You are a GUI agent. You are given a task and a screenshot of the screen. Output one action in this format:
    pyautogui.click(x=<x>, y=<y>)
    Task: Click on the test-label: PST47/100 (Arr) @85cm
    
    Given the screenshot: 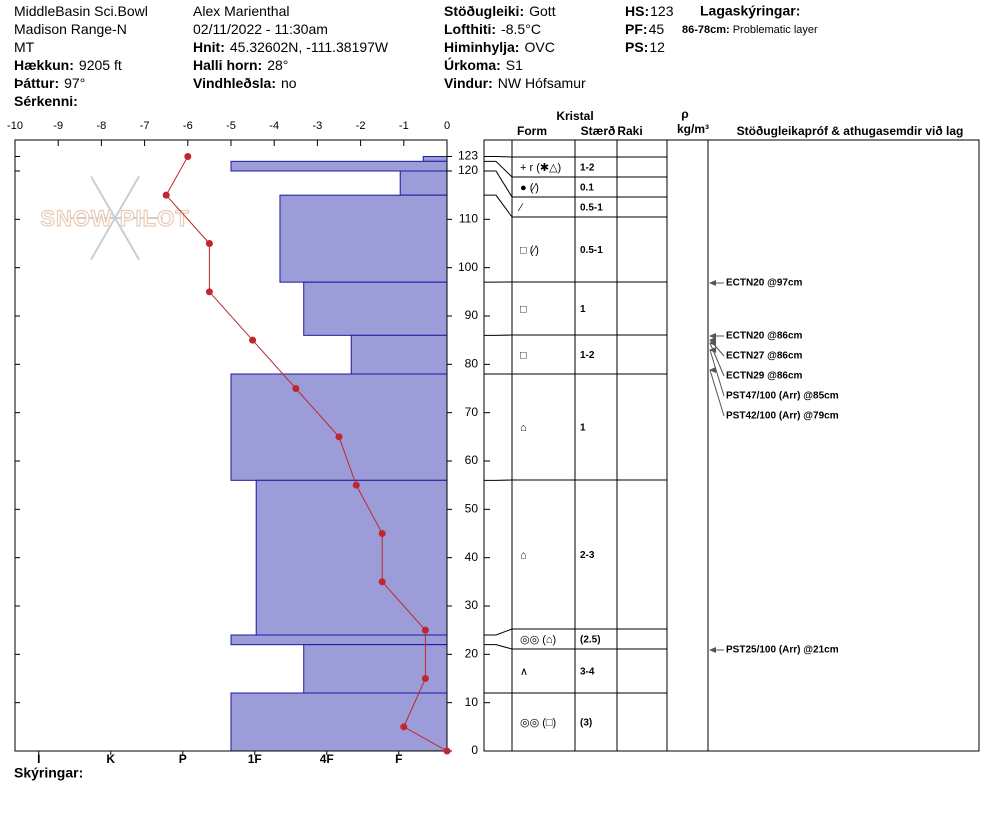 What is the action you would take?
    pyautogui.click(x=782, y=396)
    